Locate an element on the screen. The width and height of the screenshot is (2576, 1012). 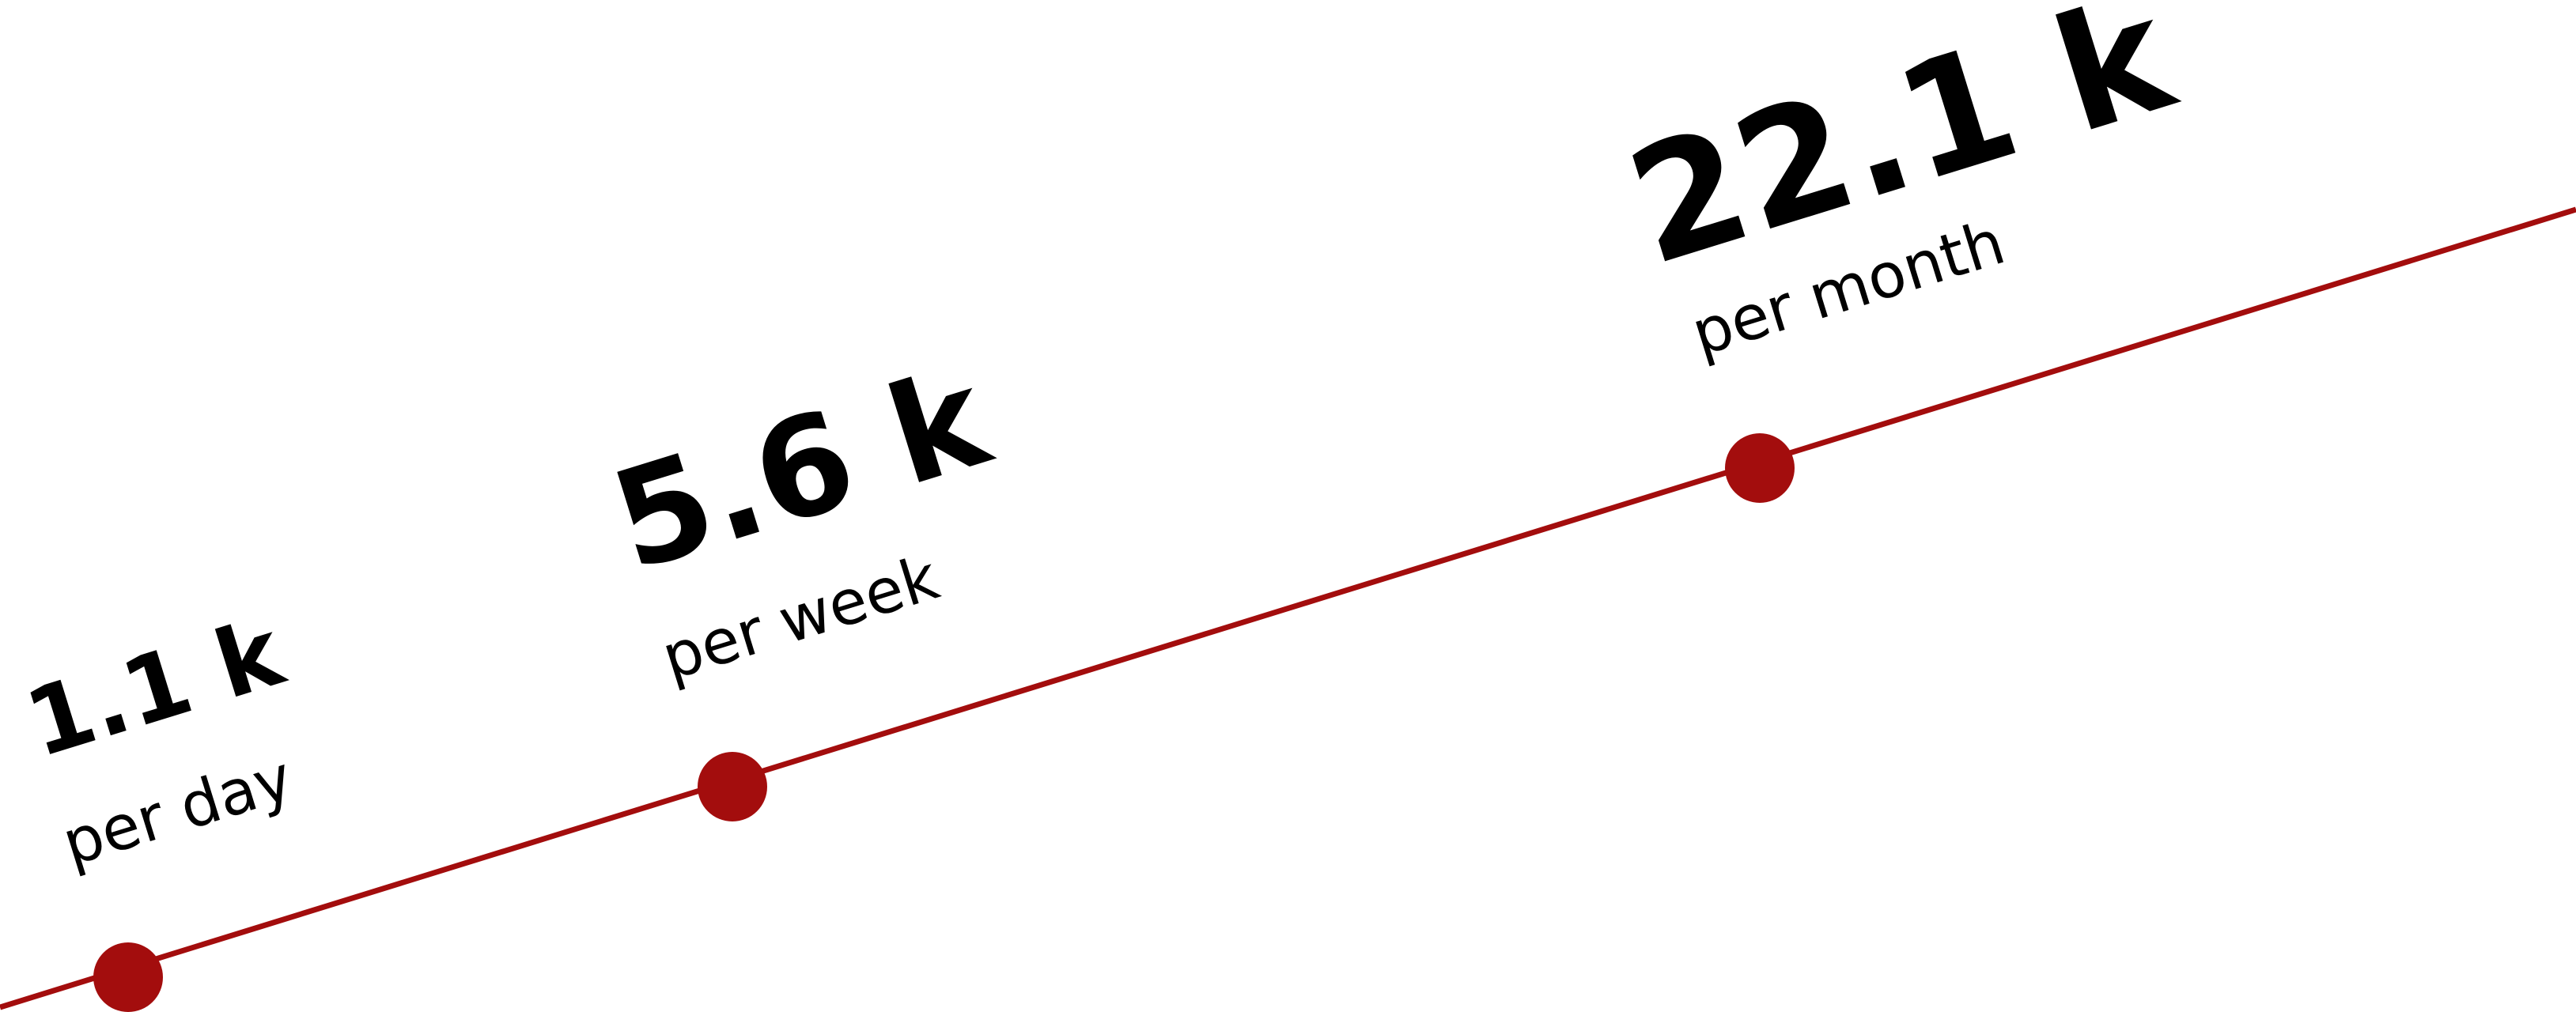
point-marker-per-day is located at coordinates (128, 977).